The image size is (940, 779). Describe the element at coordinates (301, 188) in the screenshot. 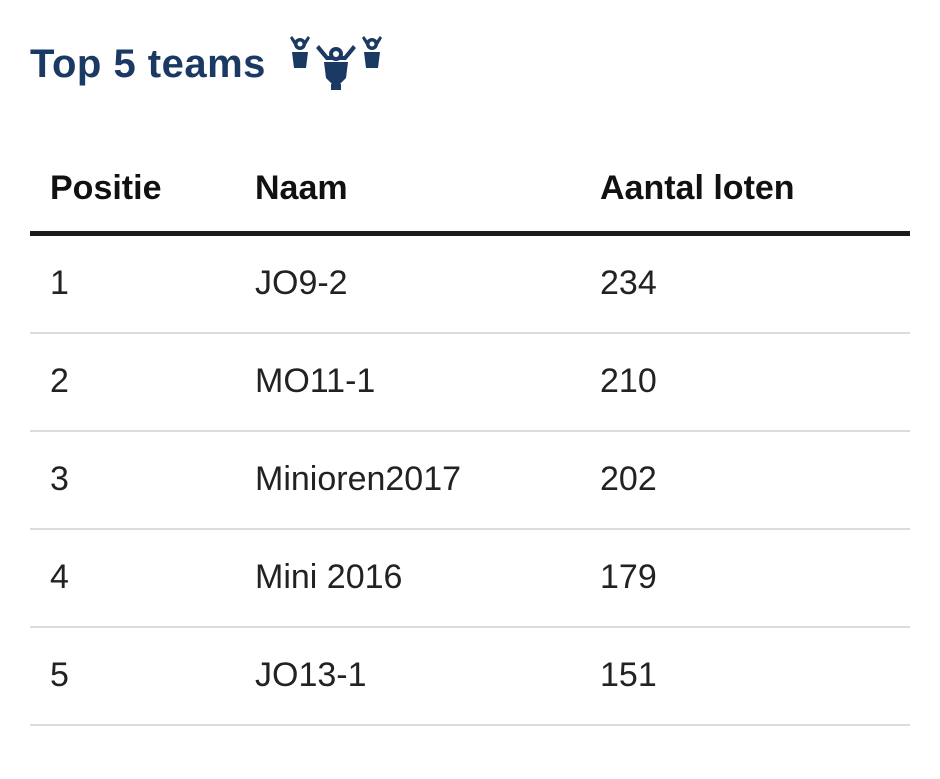

I see `column-header-name: Naam` at that location.